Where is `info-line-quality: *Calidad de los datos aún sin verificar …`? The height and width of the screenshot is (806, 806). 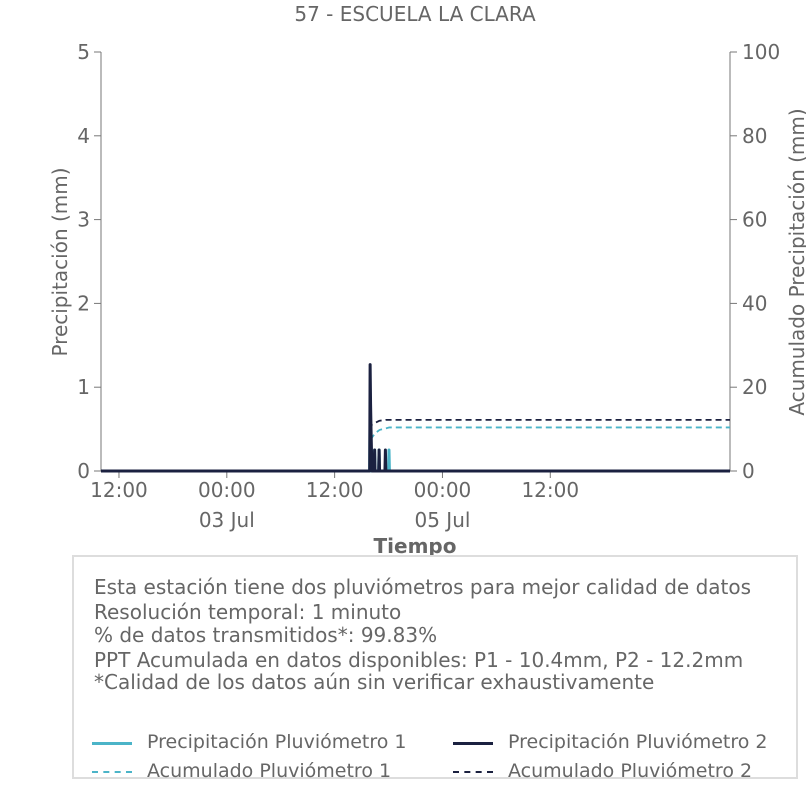
info-line-quality: *Calidad de los datos aún sin verificar … is located at coordinates (374, 682).